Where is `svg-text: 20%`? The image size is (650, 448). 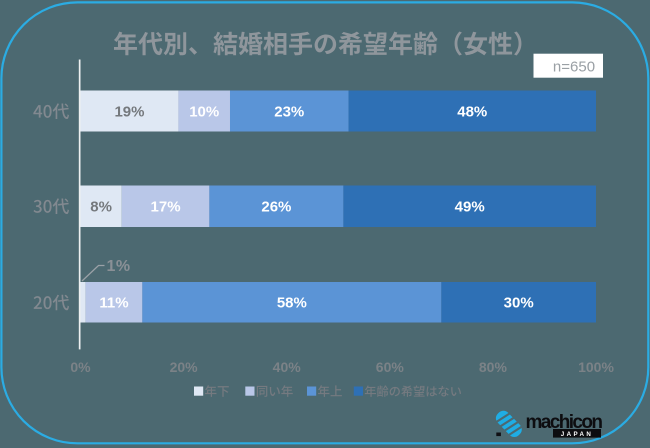
svg-text: 20% is located at coordinates (184, 367).